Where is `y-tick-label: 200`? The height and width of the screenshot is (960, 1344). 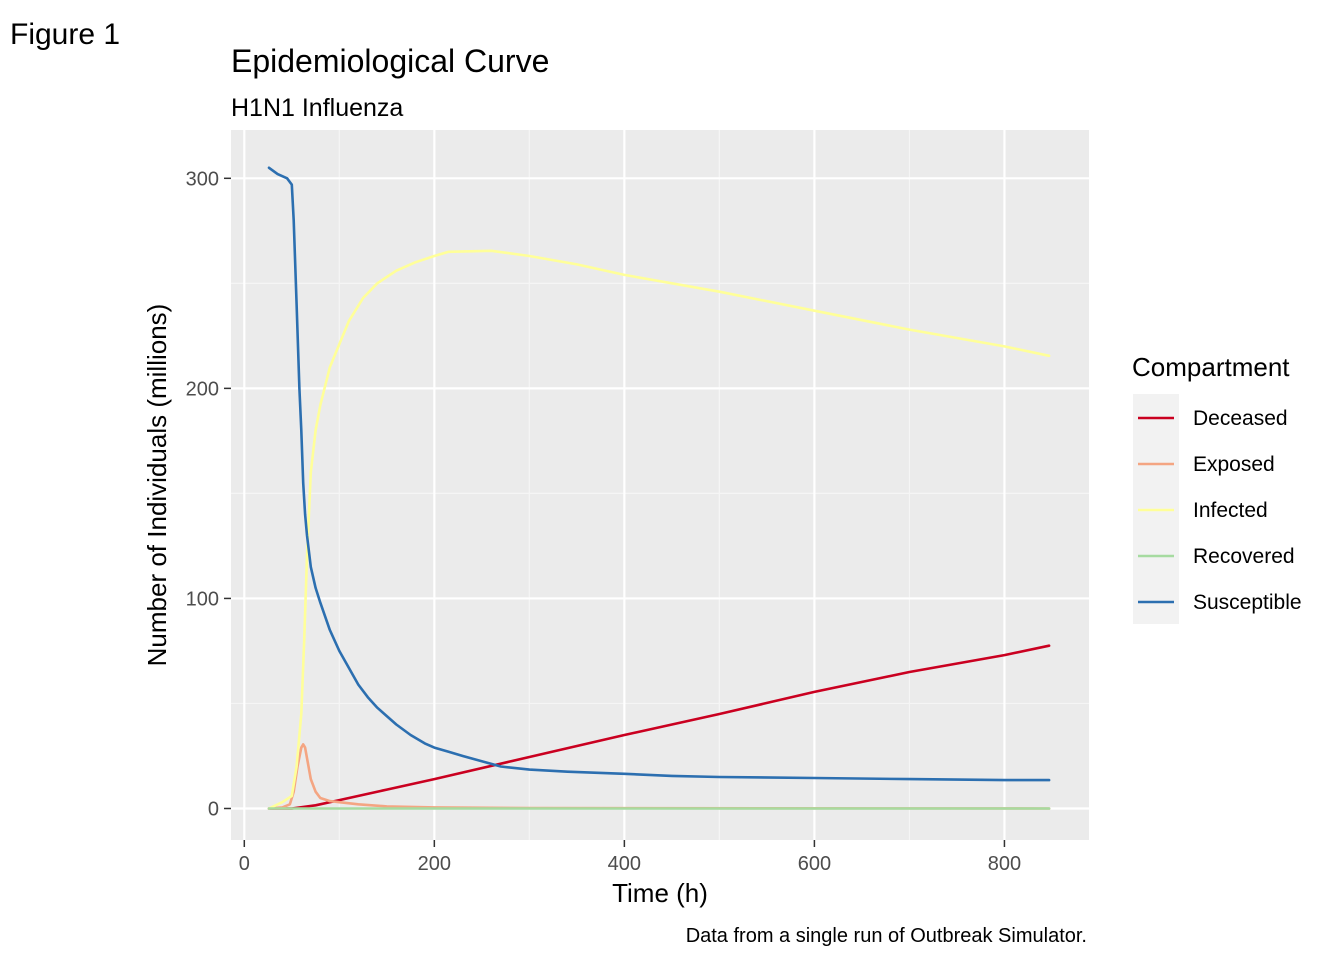
y-tick-label: 200 is located at coordinates (202, 389).